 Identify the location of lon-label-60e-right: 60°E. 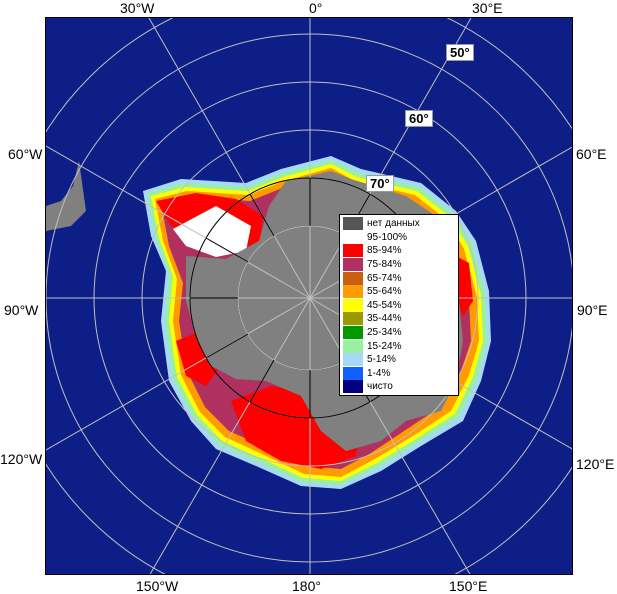
(591, 154).